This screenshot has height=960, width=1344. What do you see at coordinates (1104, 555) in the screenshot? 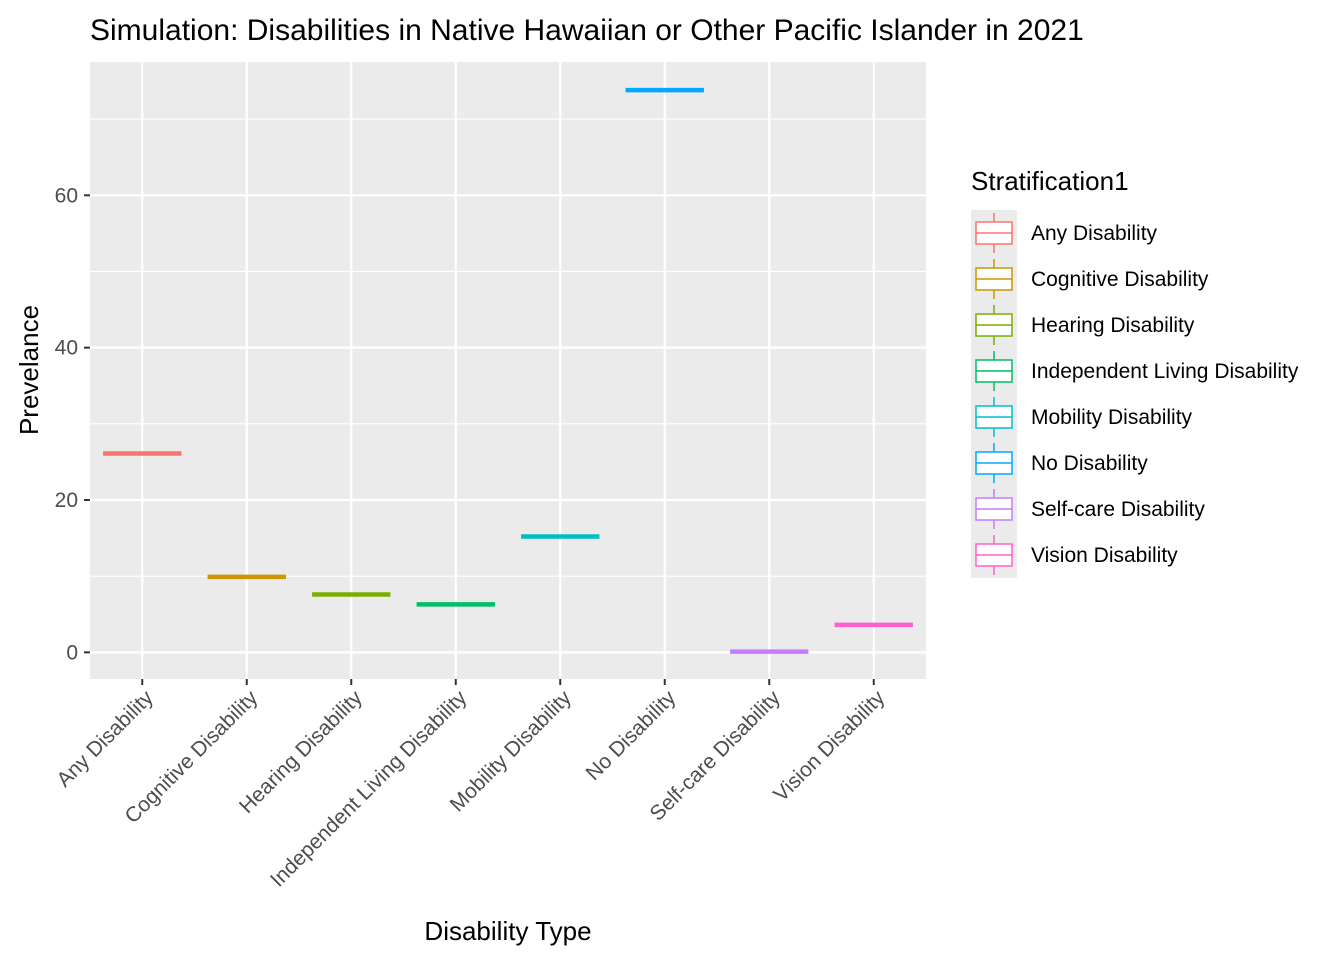
I see `legend-label: Vision Disability` at bounding box center [1104, 555].